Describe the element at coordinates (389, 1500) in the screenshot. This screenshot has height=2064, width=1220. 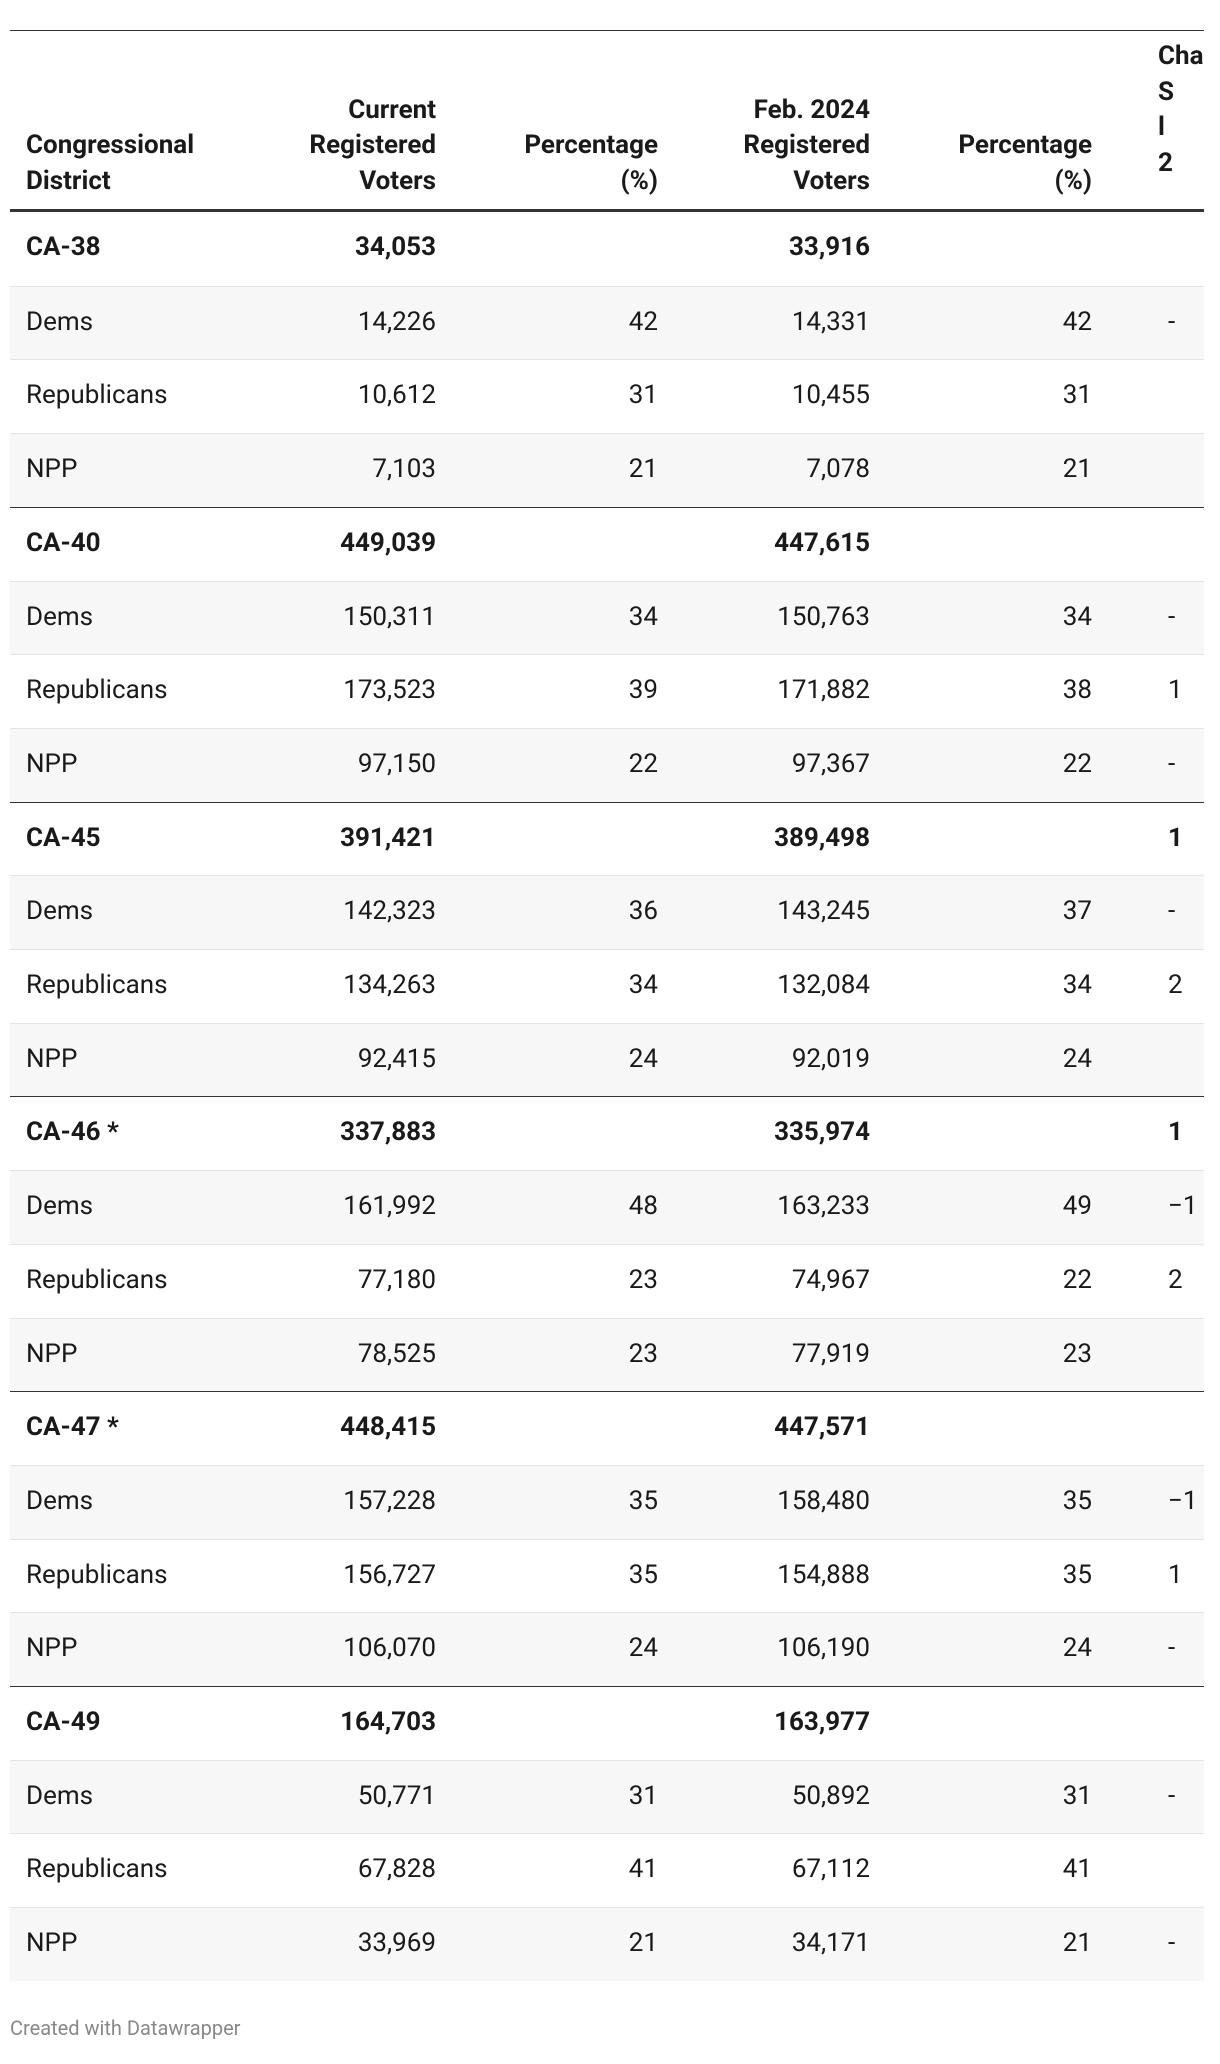
I see `cell-value: 157,228` at that location.